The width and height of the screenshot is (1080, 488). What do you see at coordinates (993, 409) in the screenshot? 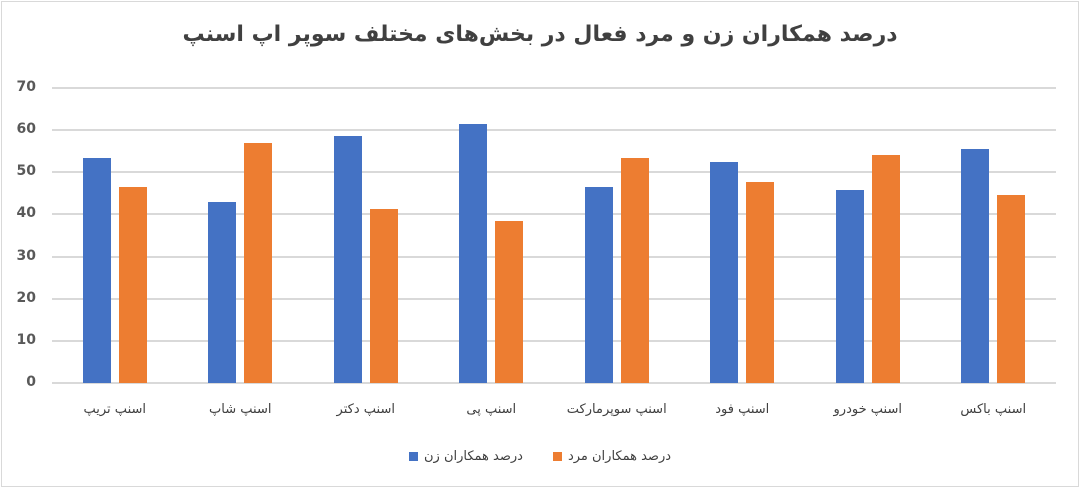
I see `x-tick-label: اسنپ باکس` at bounding box center [993, 409].